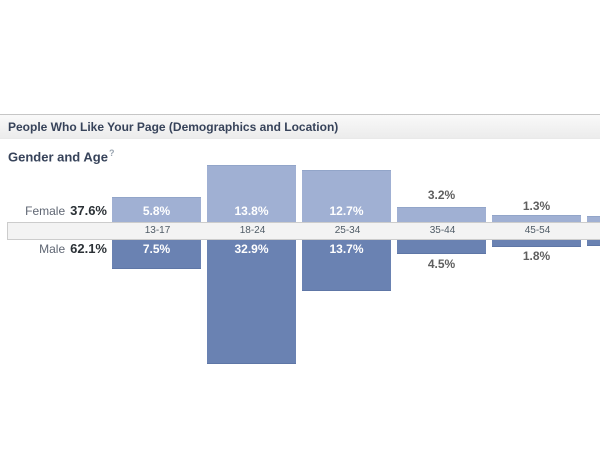 The width and height of the screenshot is (600, 450). What do you see at coordinates (251, 249) in the screenshot?
I see `bar-male-18-24-label: 32.9%` at bounding box center [251, 249].